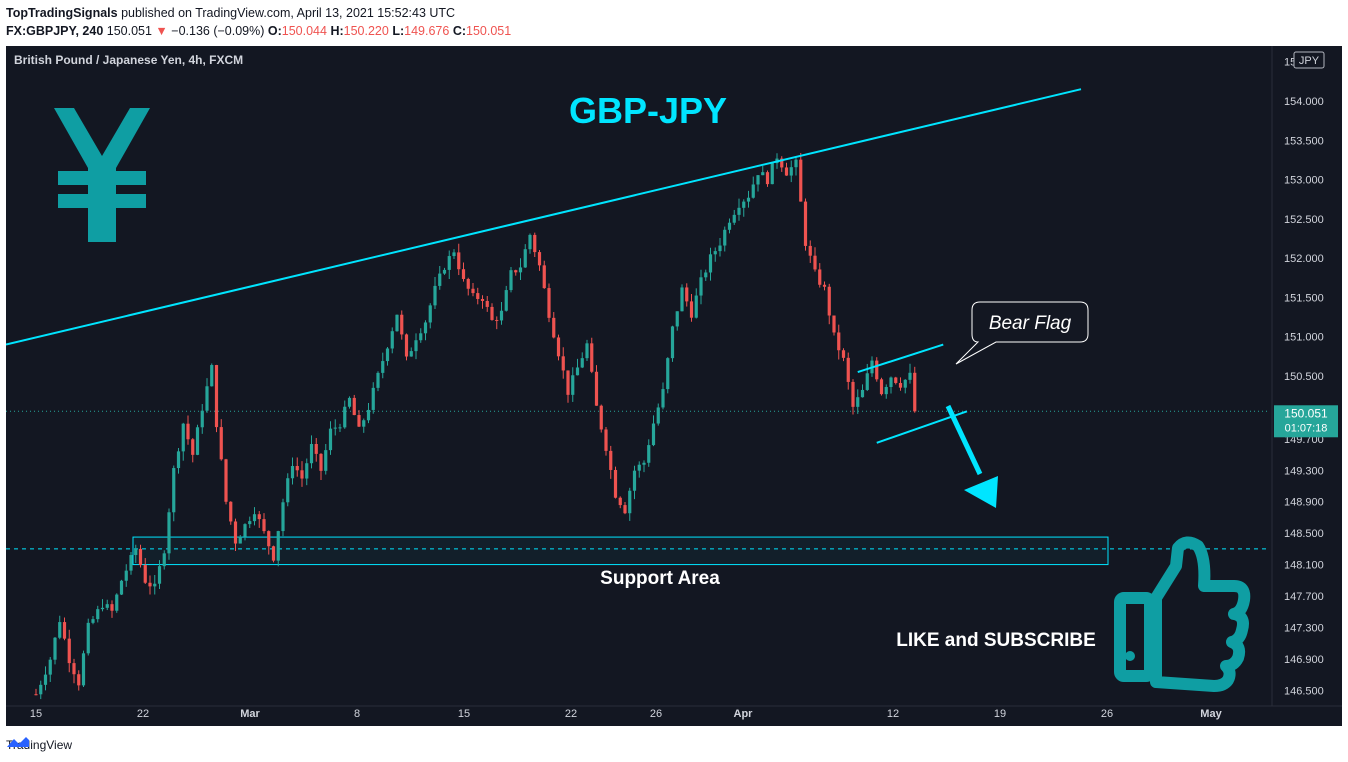 The image size is (1348, 762). I want to click on down-arrow-annotation, so click(971, 456).